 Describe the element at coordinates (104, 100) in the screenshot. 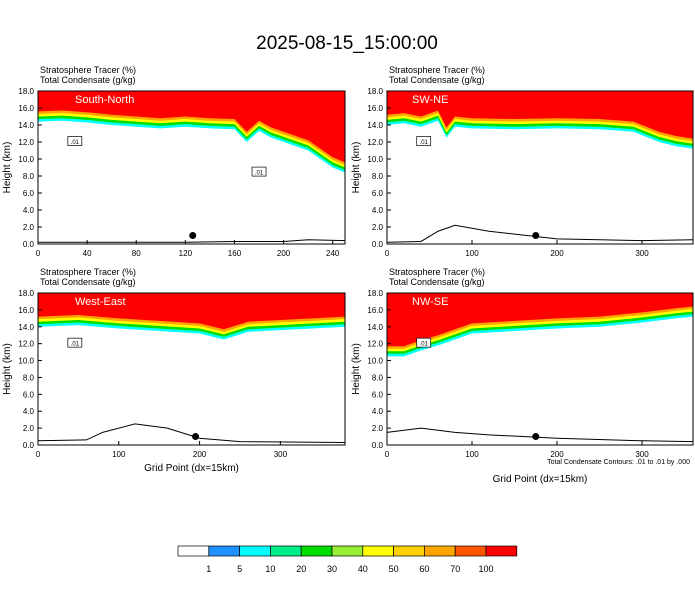

I see `panel-name: South-North` at that location.